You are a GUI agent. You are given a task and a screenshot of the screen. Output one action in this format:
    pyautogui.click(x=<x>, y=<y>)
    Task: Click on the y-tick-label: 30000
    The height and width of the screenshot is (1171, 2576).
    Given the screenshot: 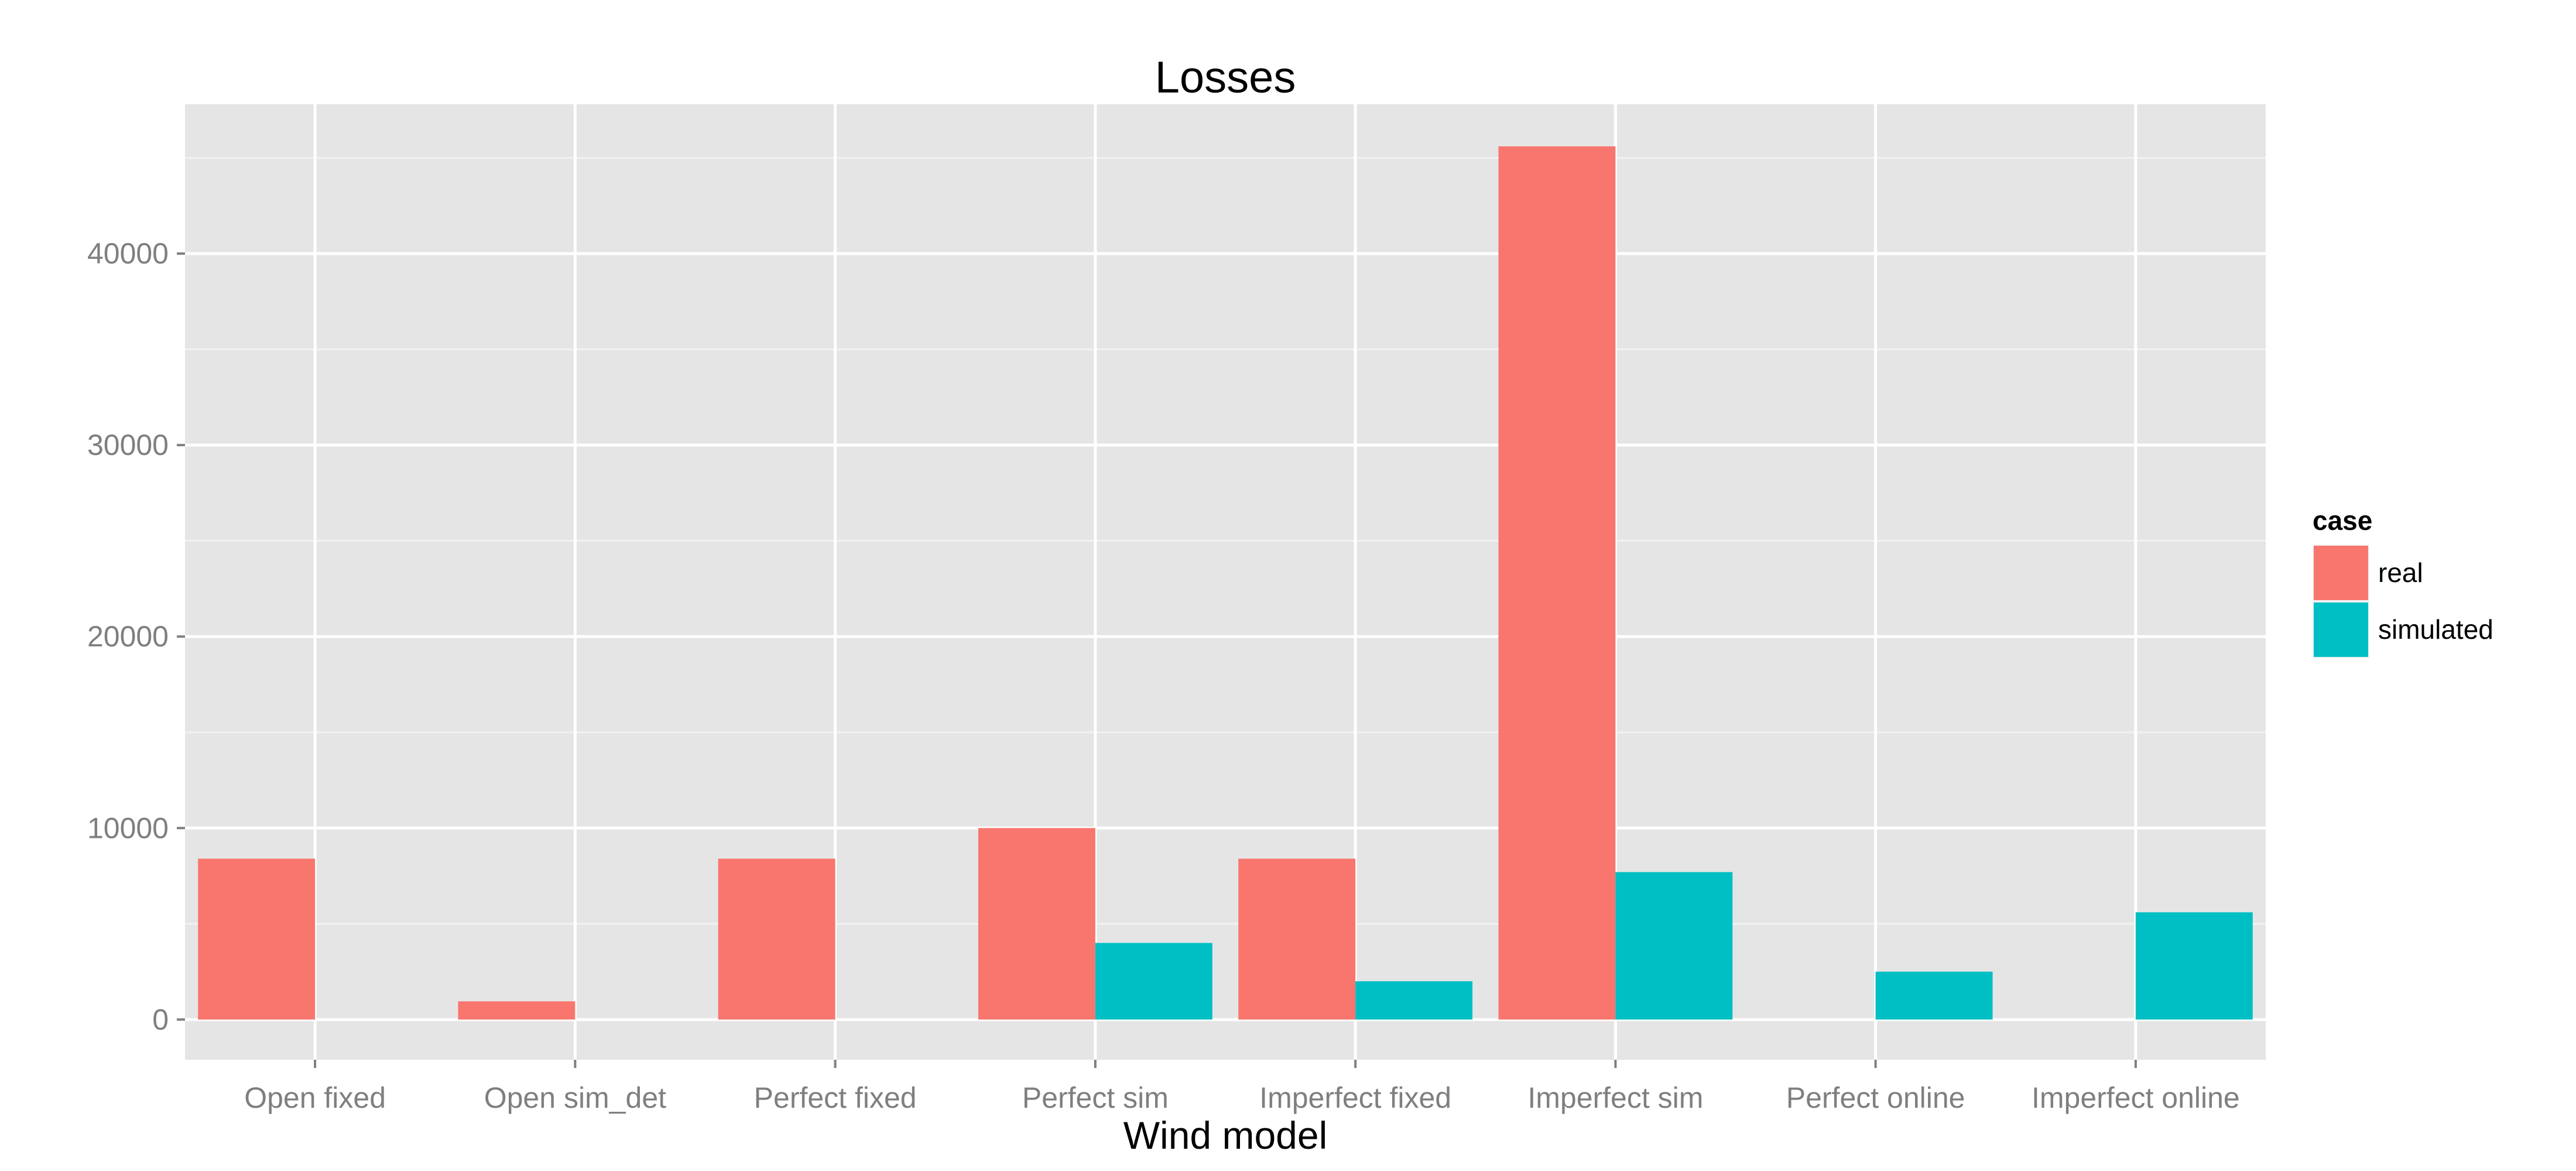 What is the action you would take?
    pyautogui.click(x=128, y=445)
    